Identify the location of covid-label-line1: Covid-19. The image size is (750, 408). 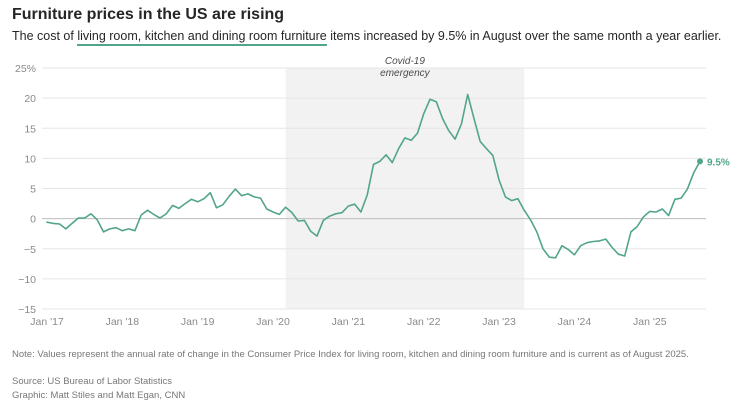
(405, 61).